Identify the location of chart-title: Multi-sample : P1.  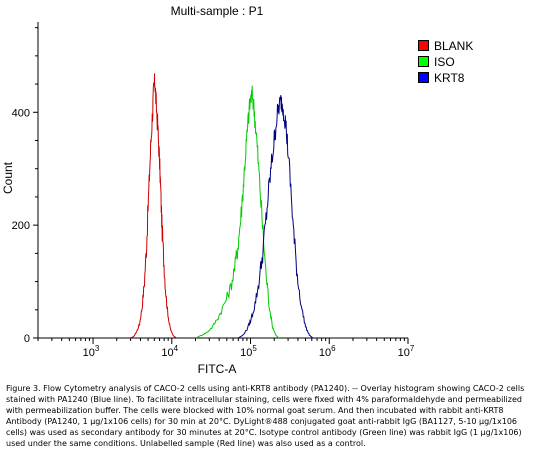
(217, 11).